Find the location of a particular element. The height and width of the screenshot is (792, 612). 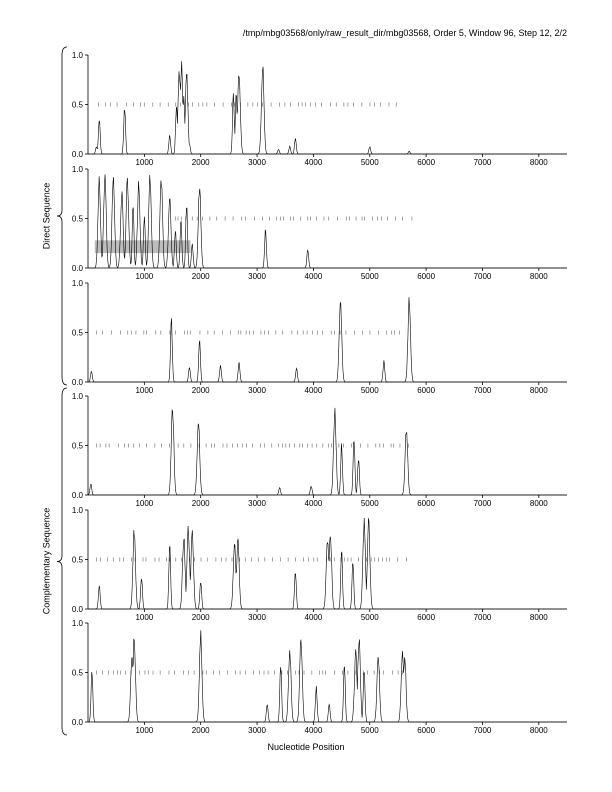

complementary-sequence-brace is located at coordinates (62, 561).